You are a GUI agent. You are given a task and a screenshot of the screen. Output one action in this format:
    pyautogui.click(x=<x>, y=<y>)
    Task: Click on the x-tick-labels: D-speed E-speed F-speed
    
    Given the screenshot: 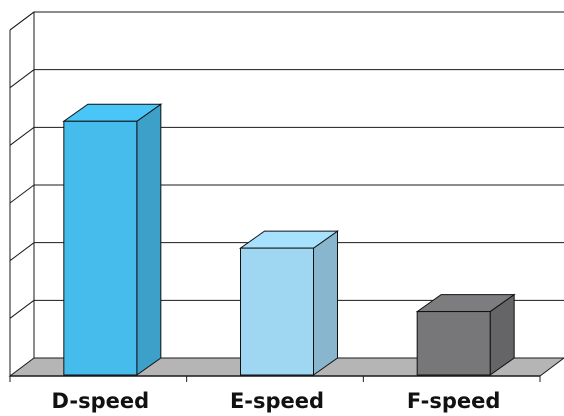 What is the action you would take?
    pyautogui.click(x=276, y=401)
    